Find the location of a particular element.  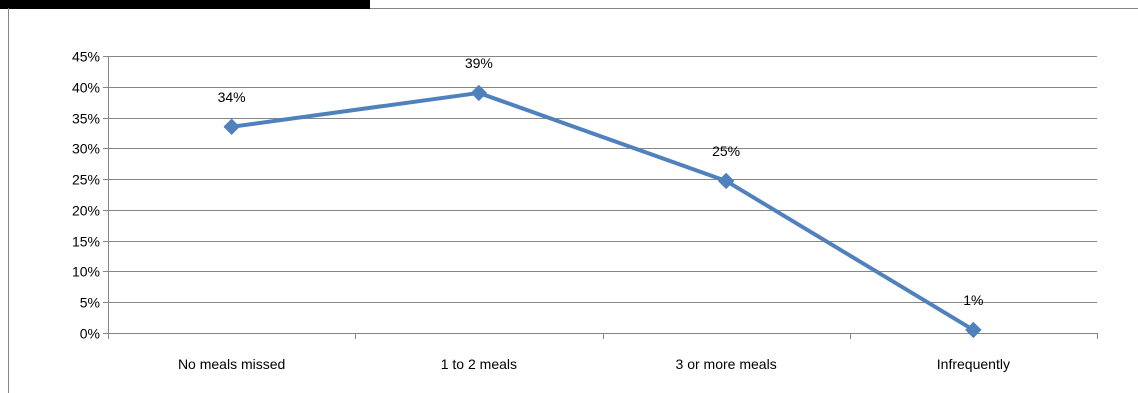

y-tick-label: 25% is located at coordinates (86, 180).